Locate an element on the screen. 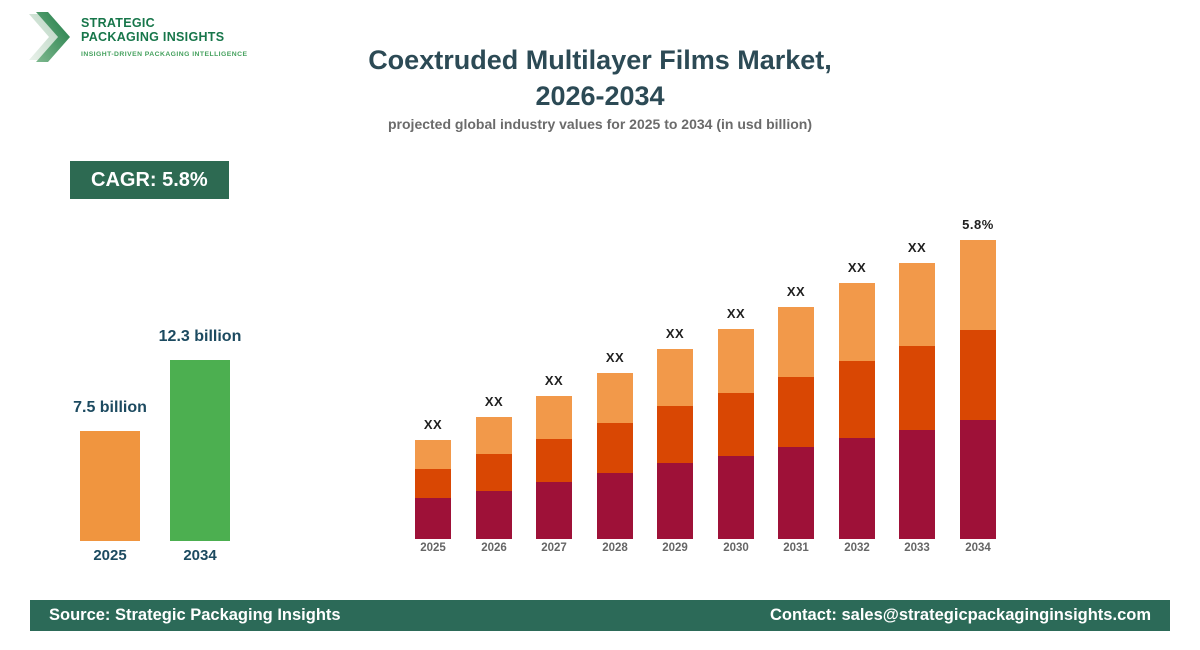 The height and width of the screenshot is (650, 1200). summary-value-label-2025: 7.5 billion is located at coordinates (110, 407).